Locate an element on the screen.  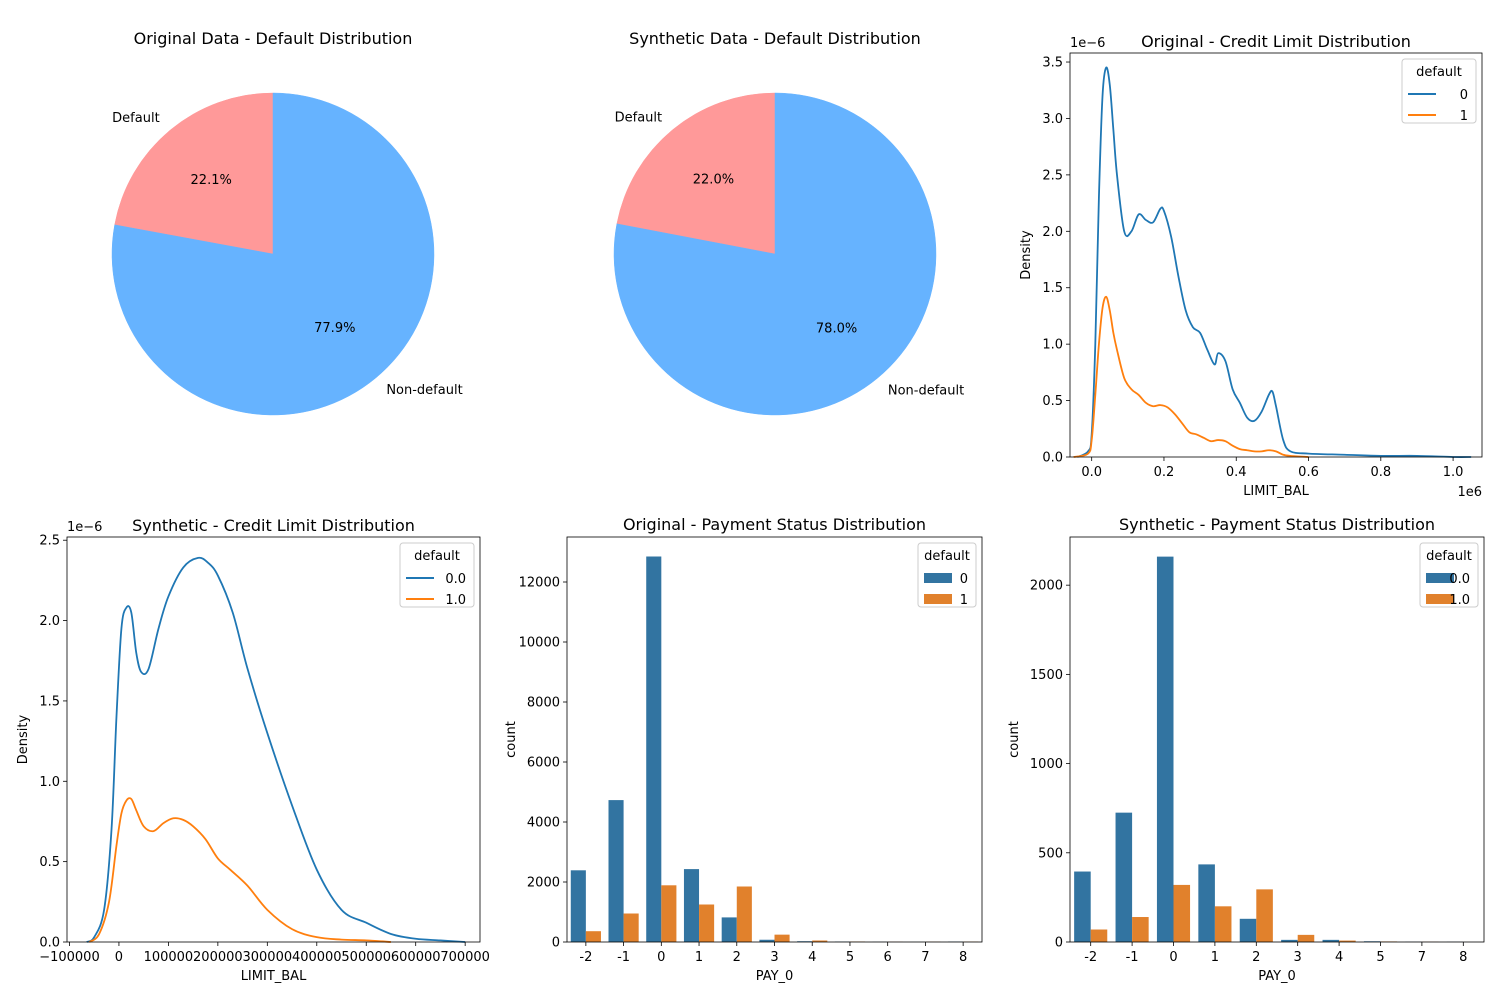
pie-percent-label: 22.1% is located at coordinates (211, 180).